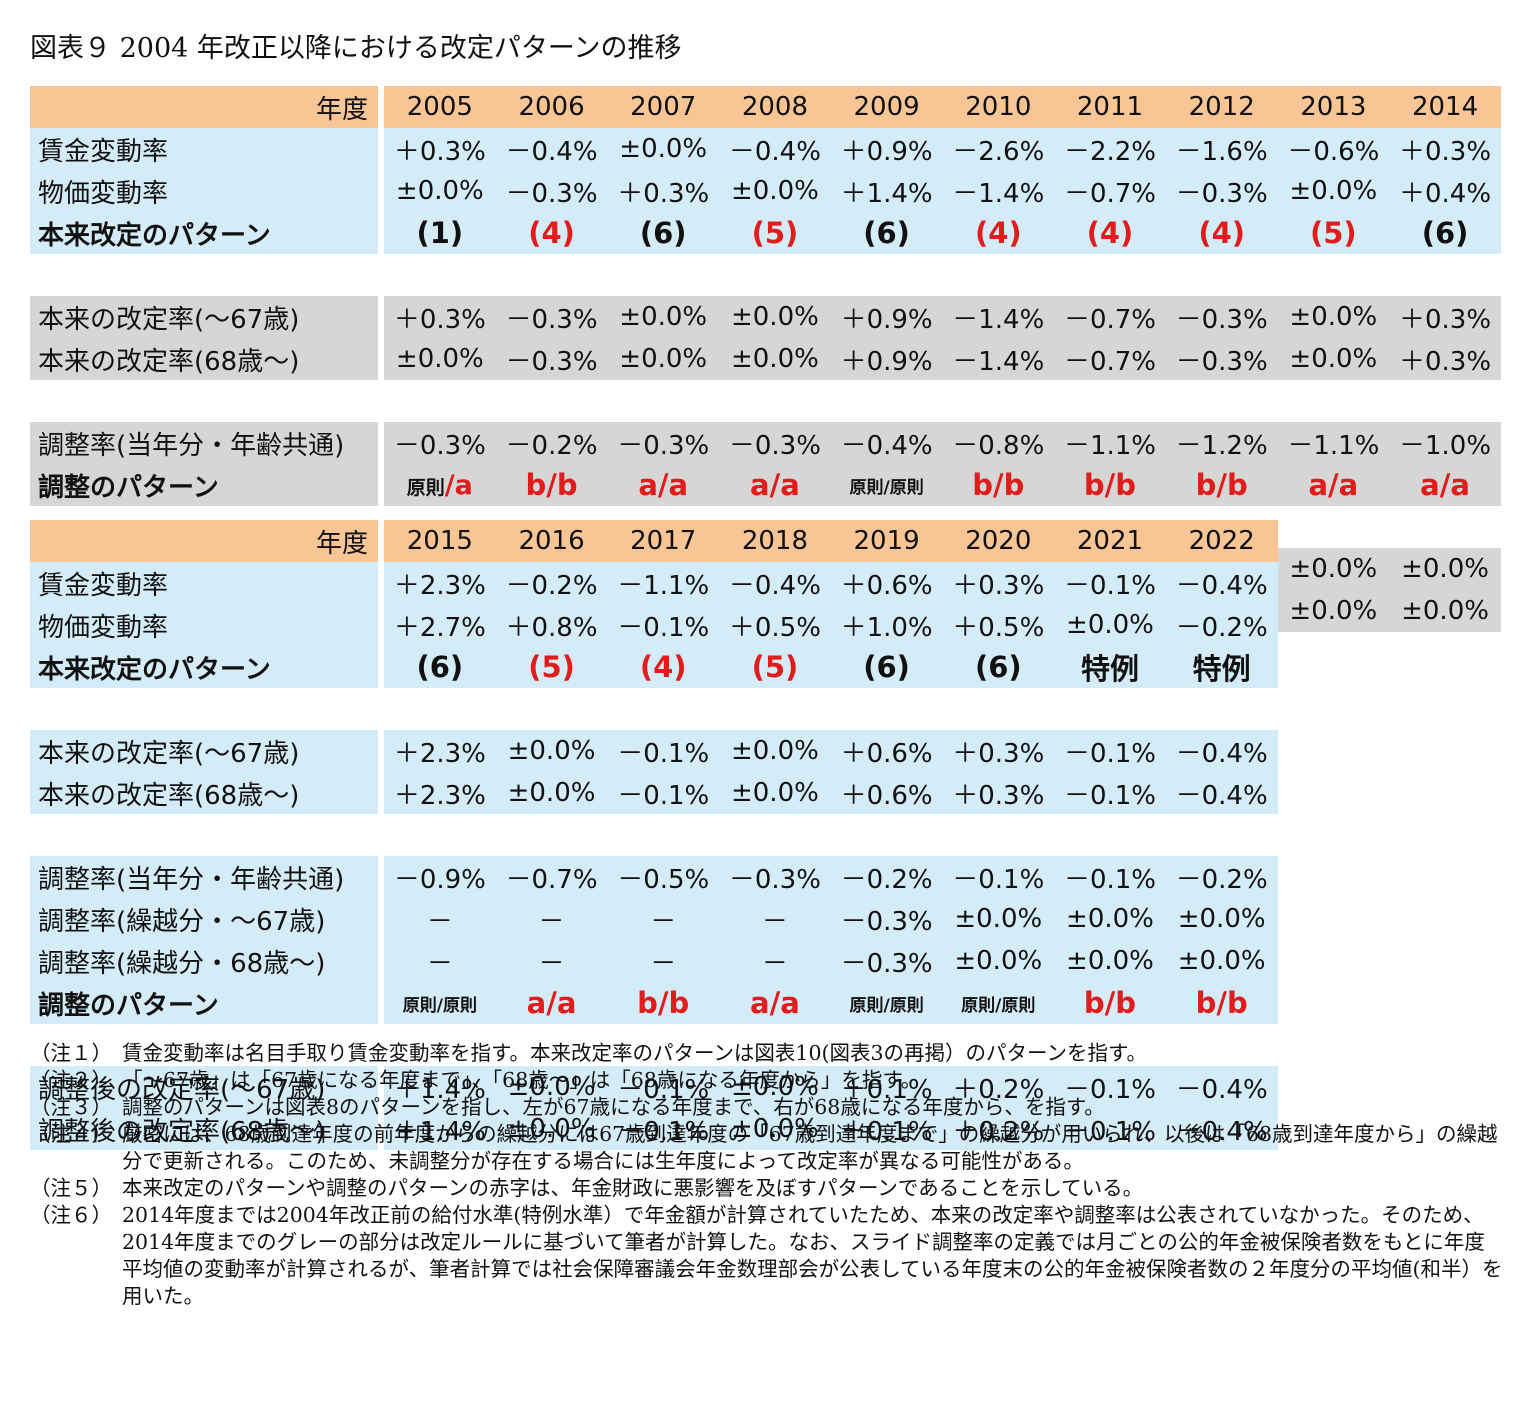 This screenshot has width=1536, height=1410. What do you see at coordinates (886, 963) in the screenshot?
I see `carry68-value: －0.3%` at bounding box center [886, 963].